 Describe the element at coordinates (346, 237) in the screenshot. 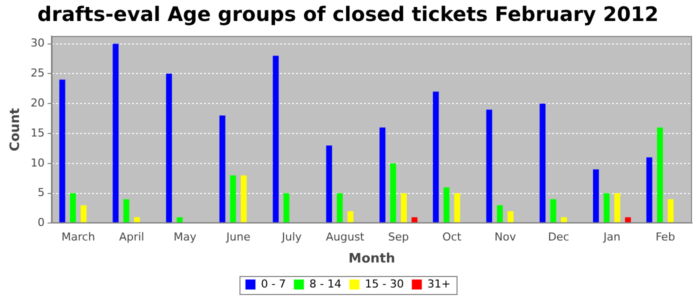

I see `x-tick-label: August` at that location.